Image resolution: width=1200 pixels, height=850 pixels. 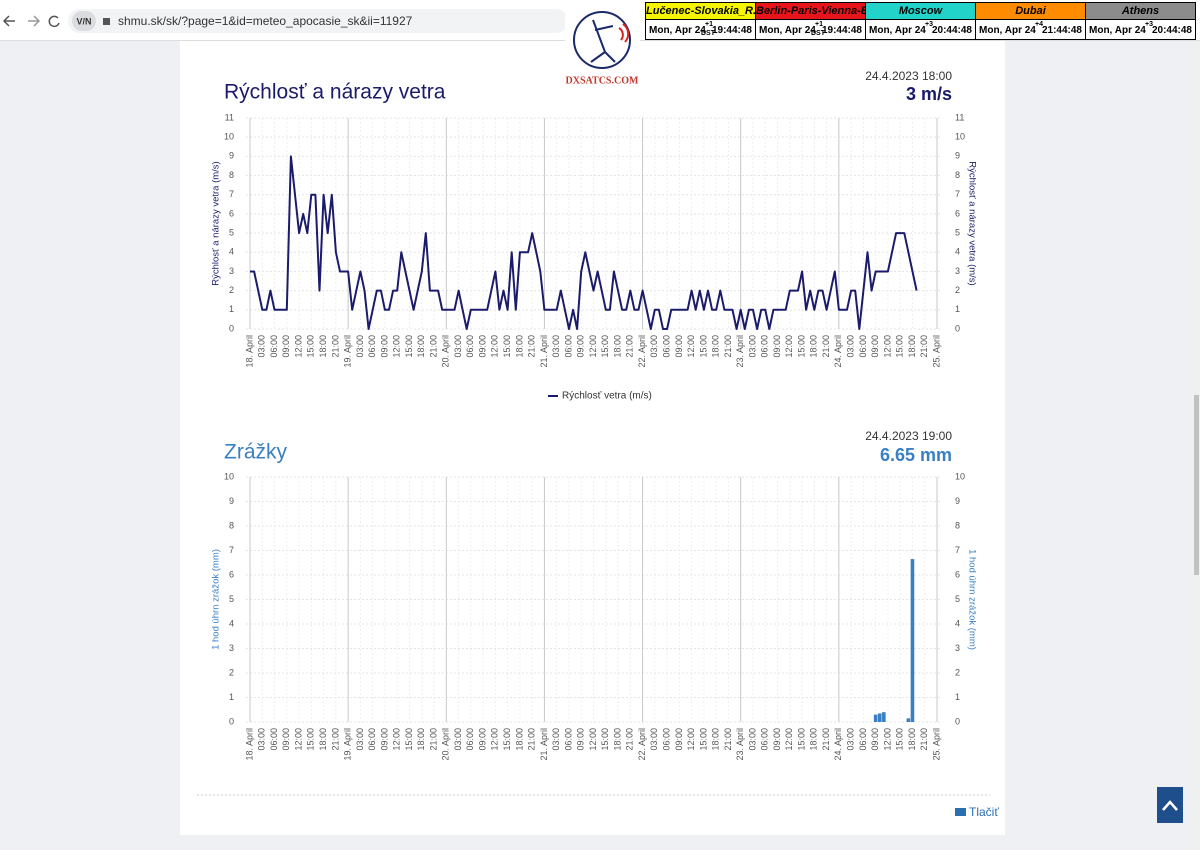 What do you see at coordinates (971, 599) in the screenshot?
I see `y2-axis-title: 1 hod úhrn zrážok (mm)` at bounding box center [971, 599].